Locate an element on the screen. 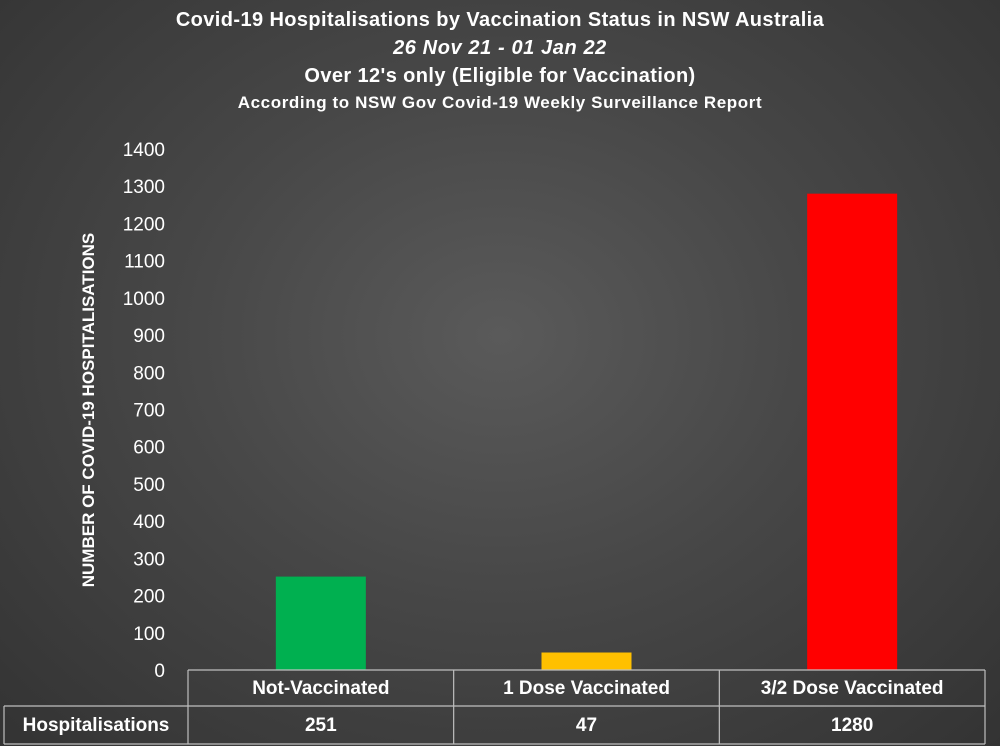 The width and height of the screenshot is (1000, 746). y-tick-label: 900 is located at coordinates (149, 336).